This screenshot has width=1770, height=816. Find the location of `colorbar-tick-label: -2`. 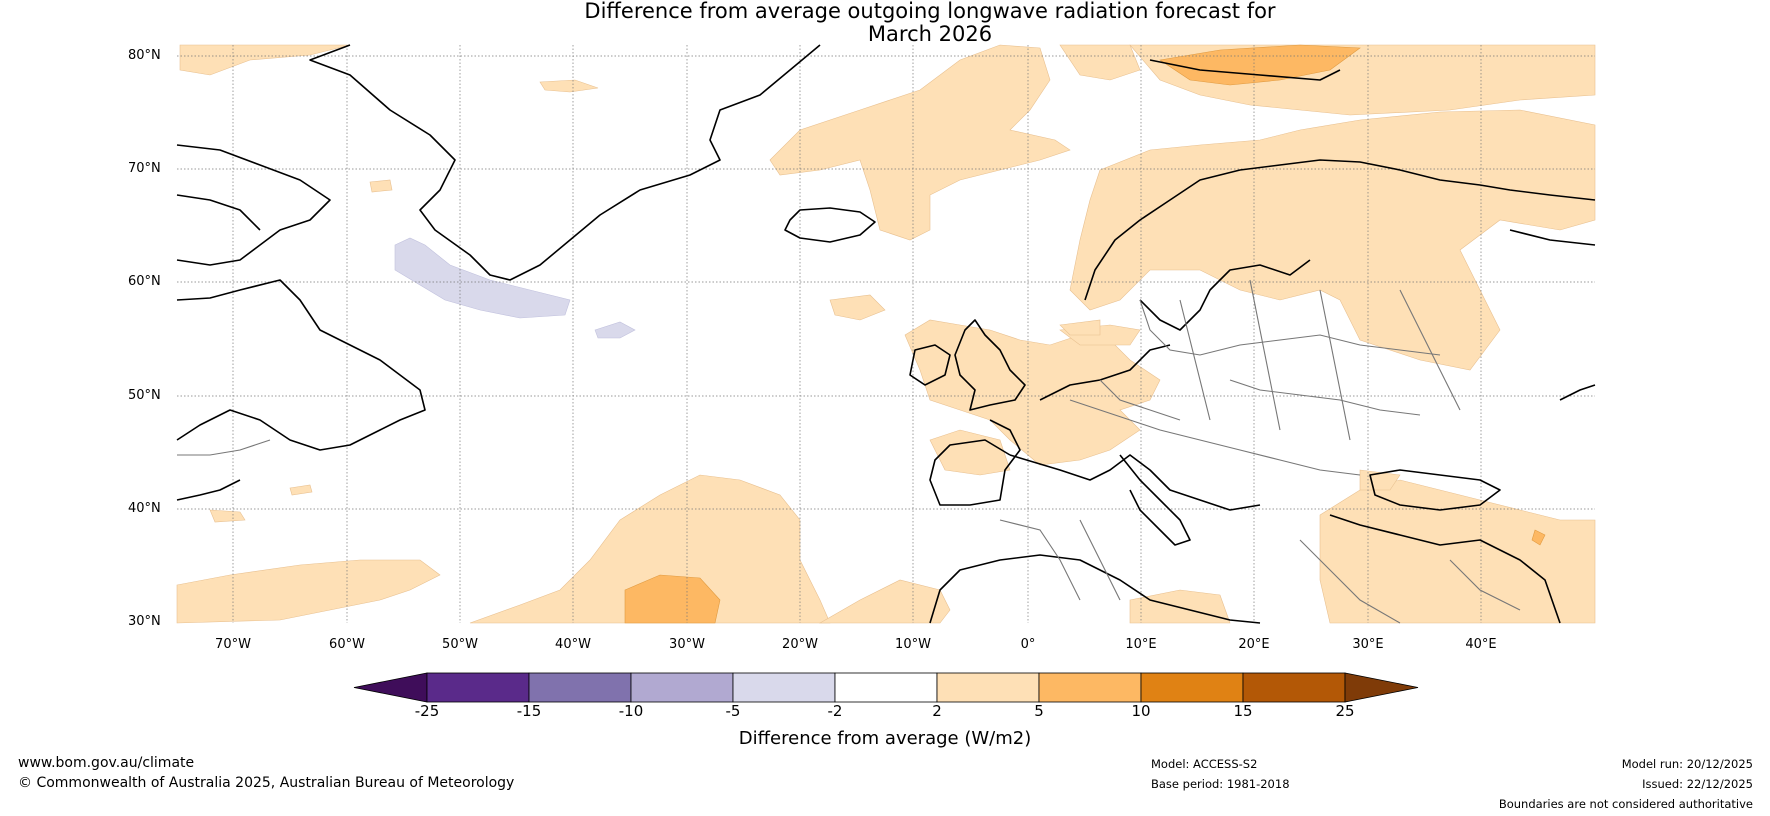

colorbar-tick-label: -2 is located at coordinates (835, 711).